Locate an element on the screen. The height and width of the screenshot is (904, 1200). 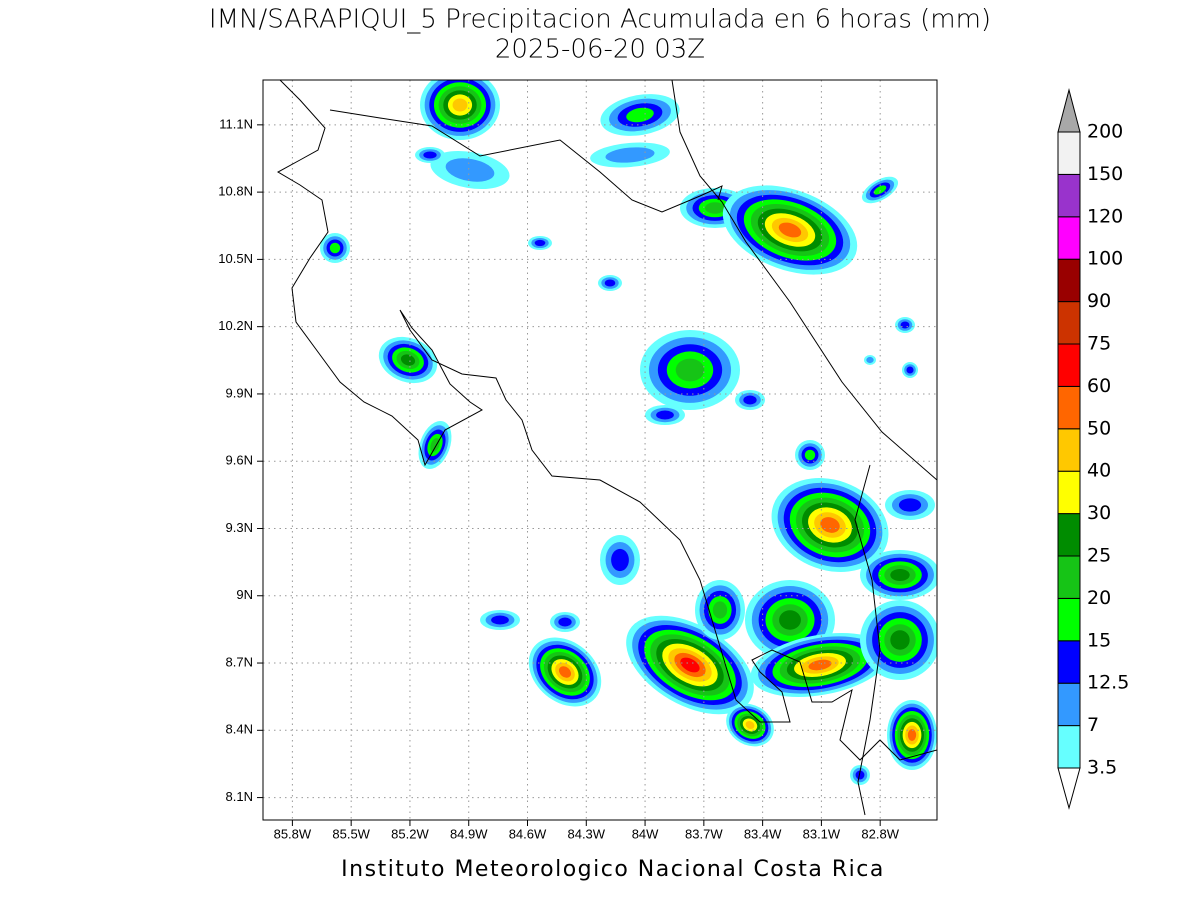
y-tick-label: 9.3N is located at coordinates (239, 527).